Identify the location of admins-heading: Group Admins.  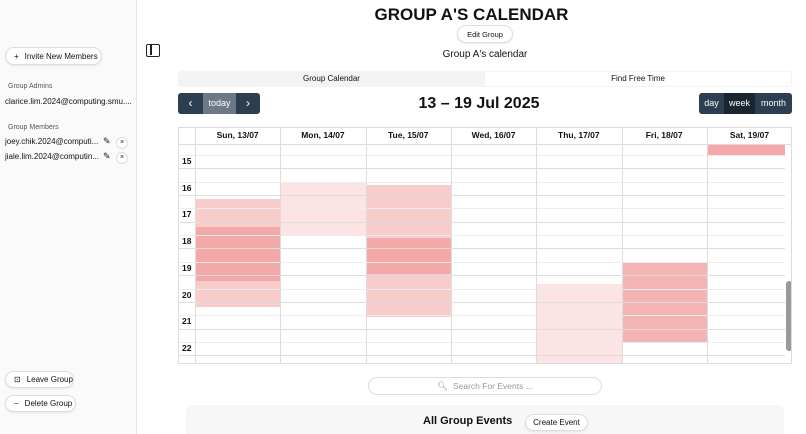
(30, 86).